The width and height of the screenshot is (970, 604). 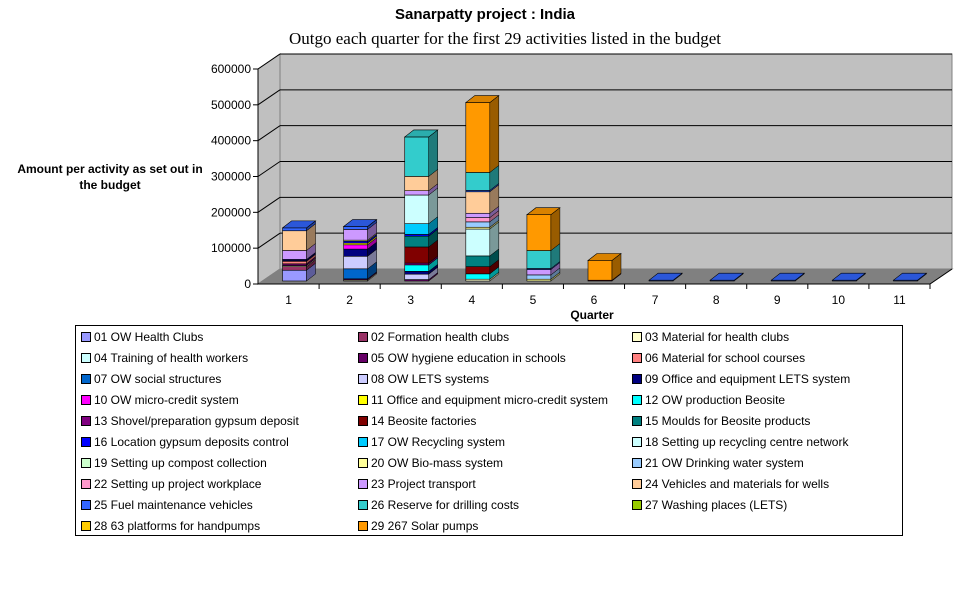 What do you see at coordinates (191, 442) in the screenshot?
I see `legend-label: 16 Location gypsum deposits control` at bounding box center [191, 442].